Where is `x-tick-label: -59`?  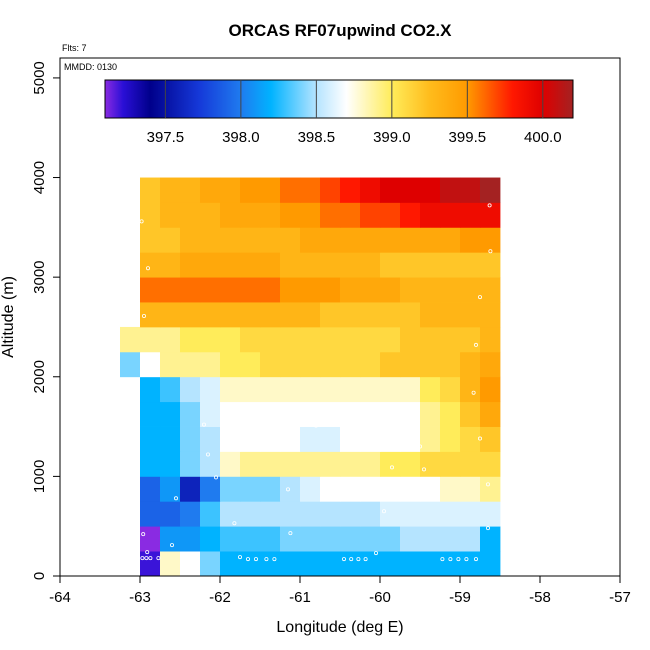
x-tick-label: -59 is located at coordinates (460, 597).